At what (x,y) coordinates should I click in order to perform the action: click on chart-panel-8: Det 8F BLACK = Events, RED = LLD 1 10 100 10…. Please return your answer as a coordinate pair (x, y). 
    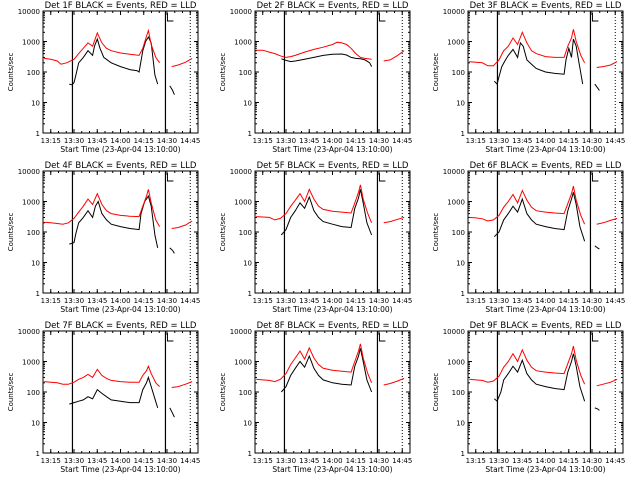
    Looking at the image, I should click on (315, 397).